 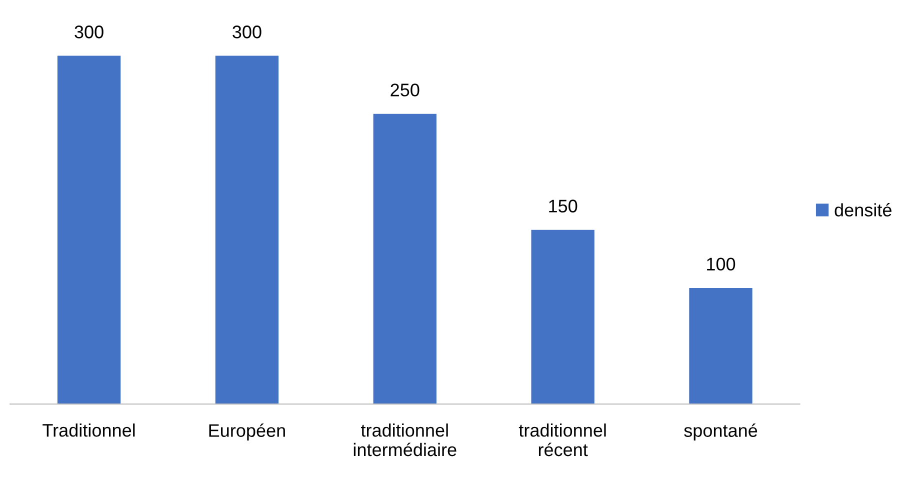 What do you see at coordinates (88, 430) in the screenshot?
I see `x-tick-label: Traditionnel` at bounding box center [88, 430].